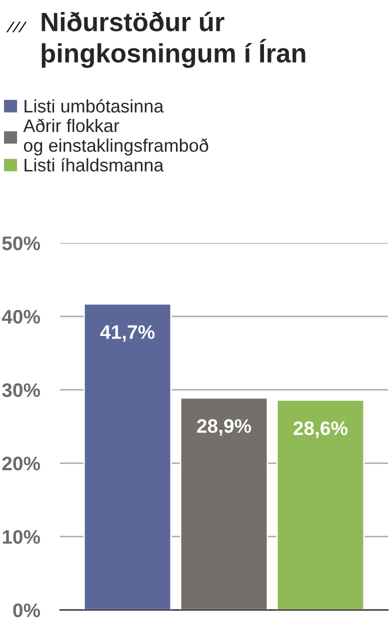 This screenshot has width=390, height=628. I want to click on y-tick-label: 40%, so click(21, 317).